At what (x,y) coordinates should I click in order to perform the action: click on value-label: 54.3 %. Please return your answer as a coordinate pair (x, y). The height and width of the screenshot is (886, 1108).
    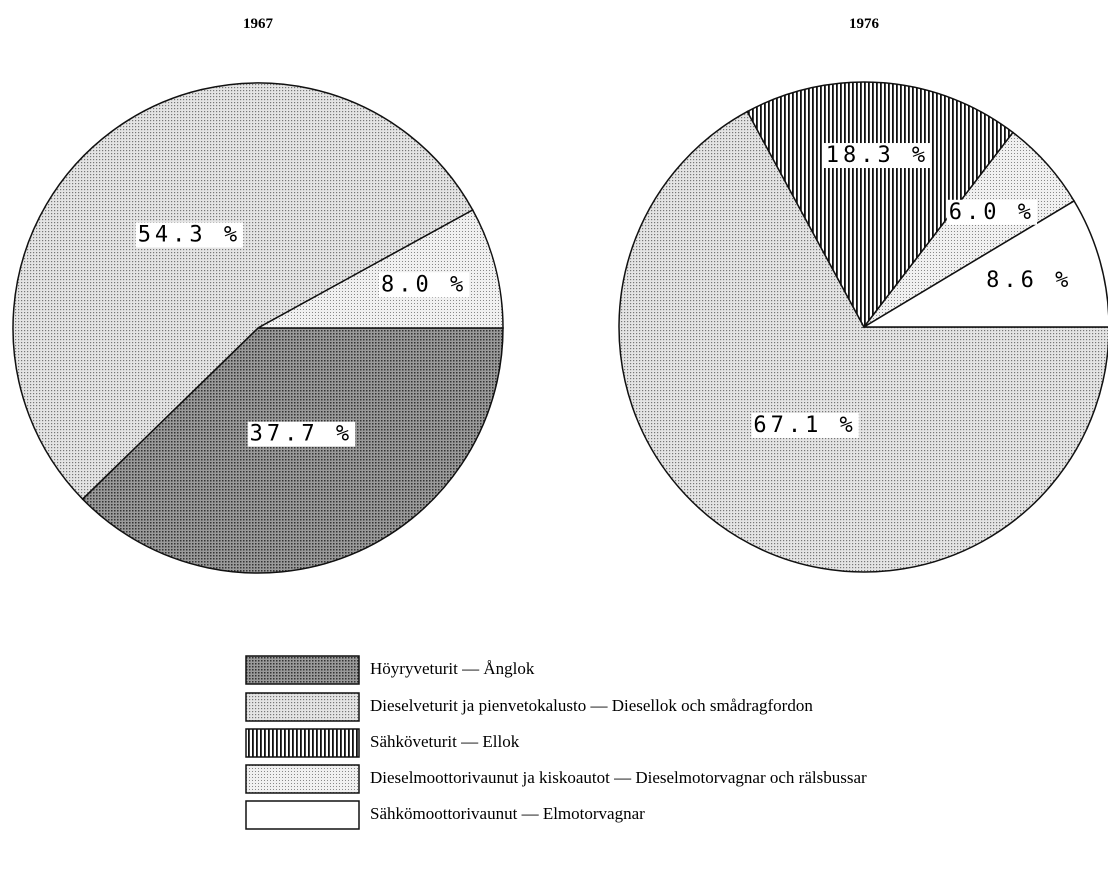
    Looking at the image, I should click on (189, 234).